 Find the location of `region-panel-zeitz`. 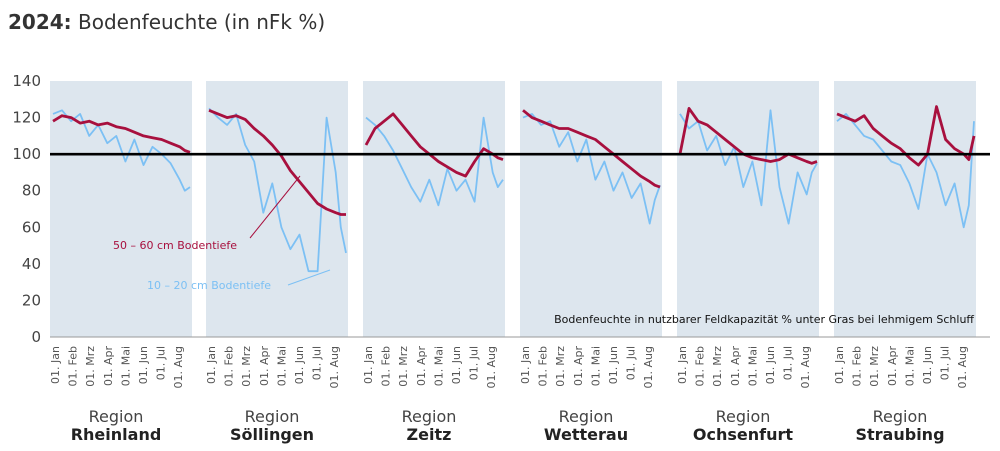

region-panel-zeitz is located at coordinates (434, 209).